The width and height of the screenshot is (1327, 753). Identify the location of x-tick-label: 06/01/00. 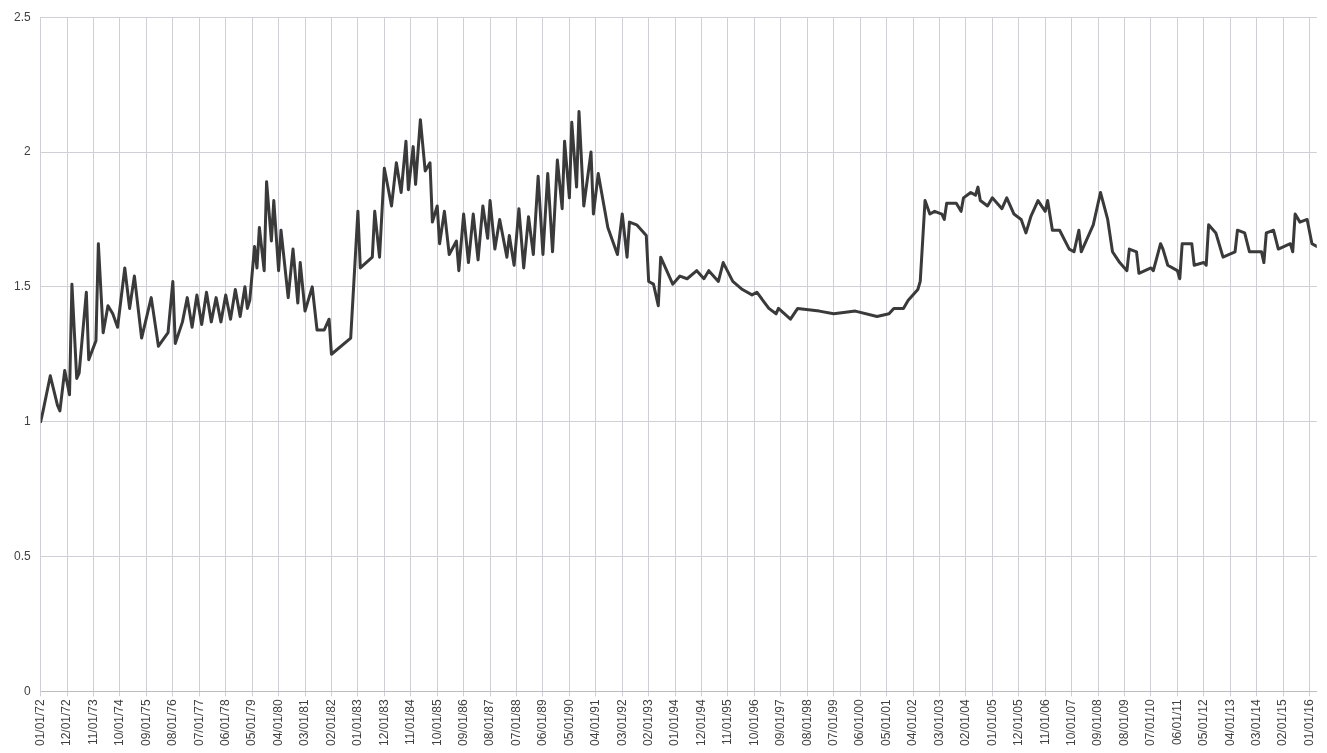
(859, 722).